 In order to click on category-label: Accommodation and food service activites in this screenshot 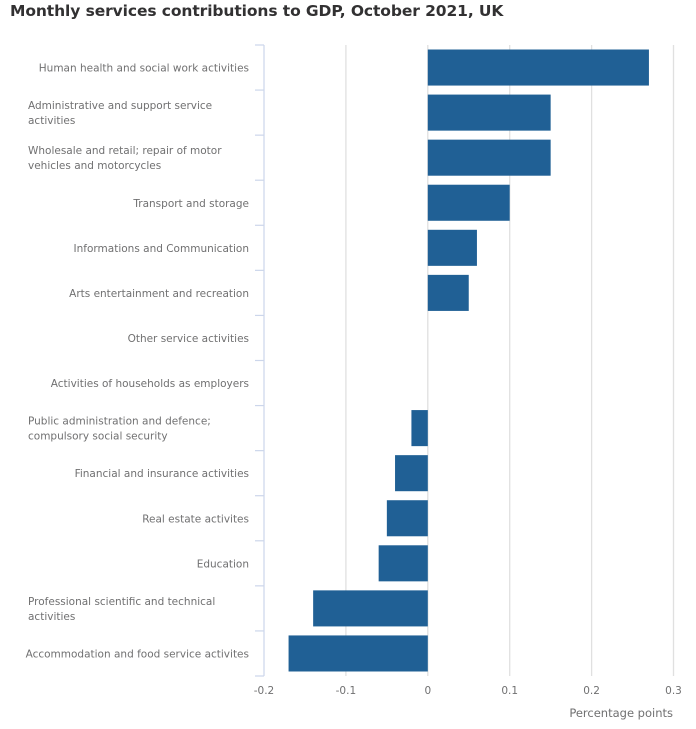, I will do `click(137, 654)`.